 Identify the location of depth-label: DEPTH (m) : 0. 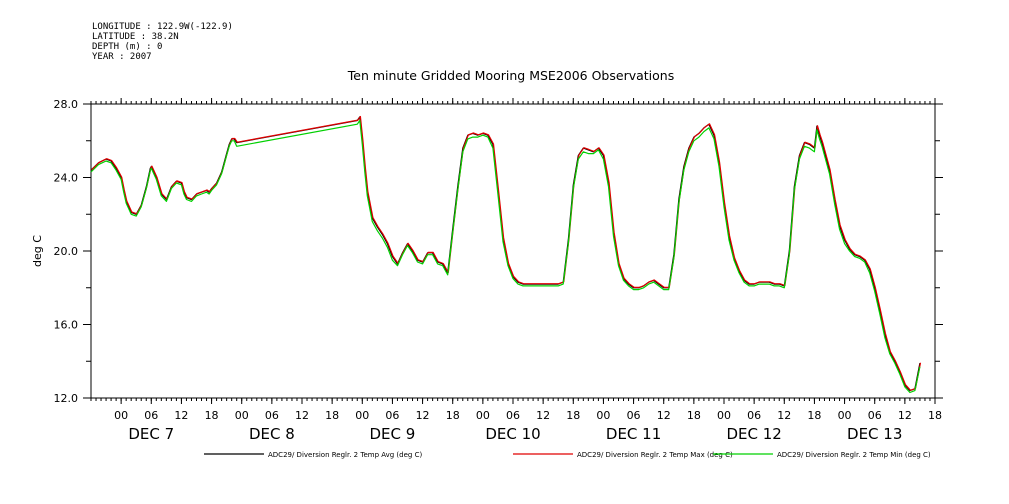
(127, 47).